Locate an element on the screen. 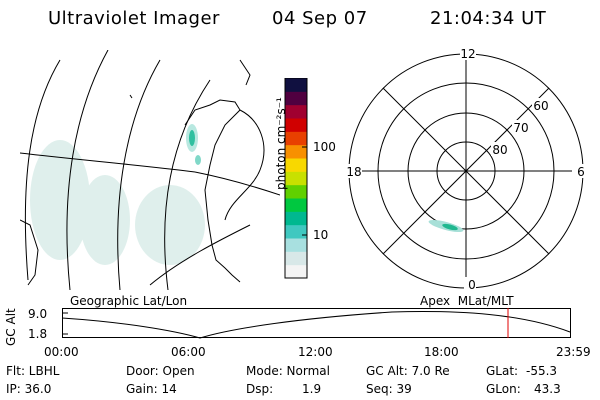  altitude-plot is located at coordinates (316, 323).